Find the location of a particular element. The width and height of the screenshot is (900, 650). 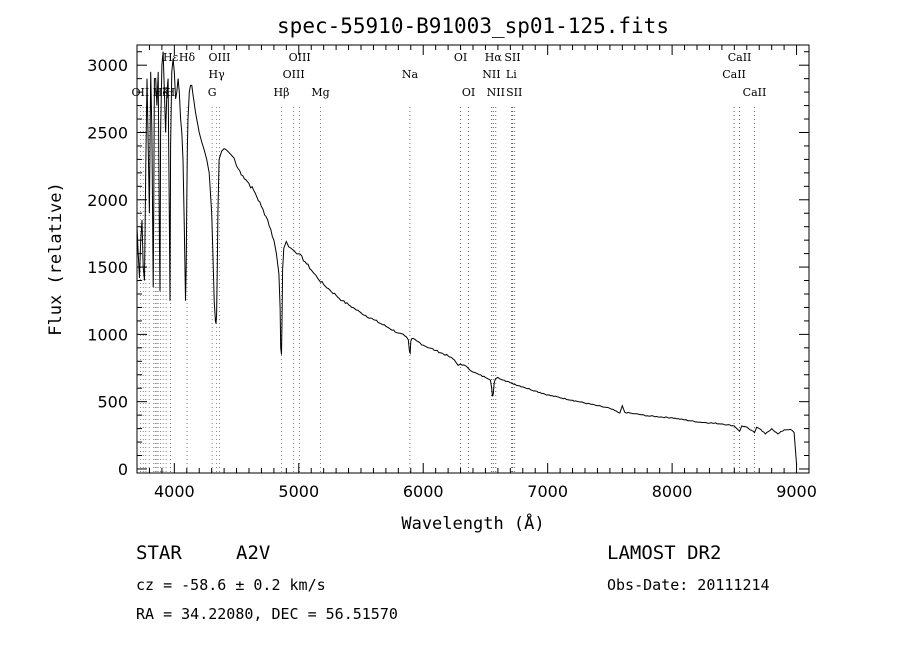

obs-date-text: Obs-Date: 20111214 is located at coordinates (688, 585).